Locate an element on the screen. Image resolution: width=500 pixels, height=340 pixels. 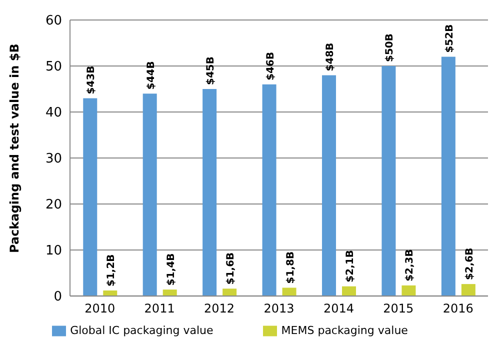
x-tick-label: 2010 is located at coordinates (100, 309).